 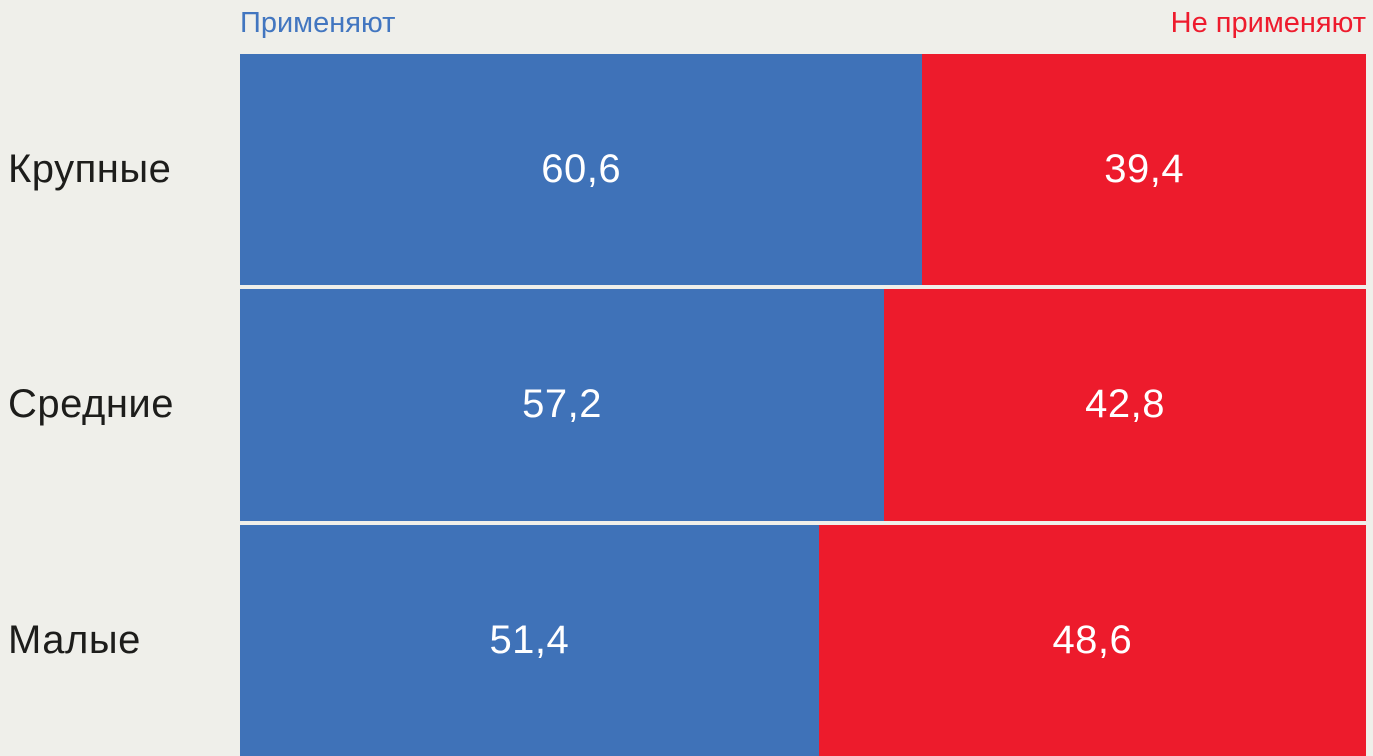 I want to click on bar-value-label: 48,6, so click(x=1092, y=639).